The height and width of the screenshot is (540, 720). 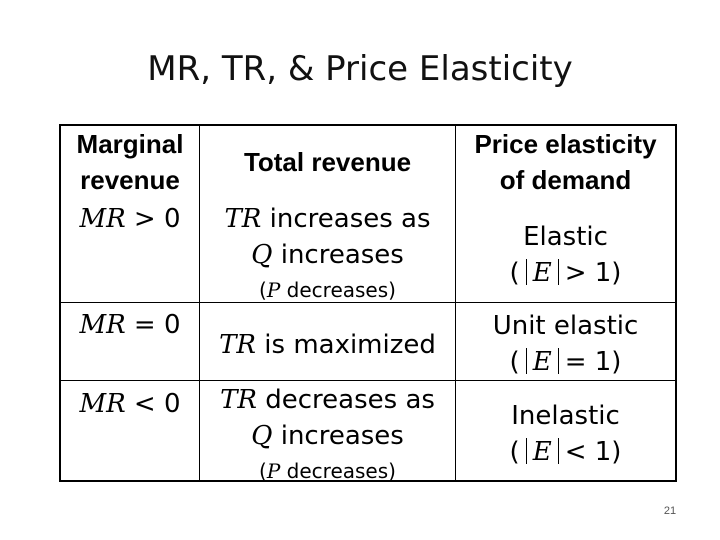 I want to click on header-price-elasticity-line-2: of demand, so click(x=565, y=180).